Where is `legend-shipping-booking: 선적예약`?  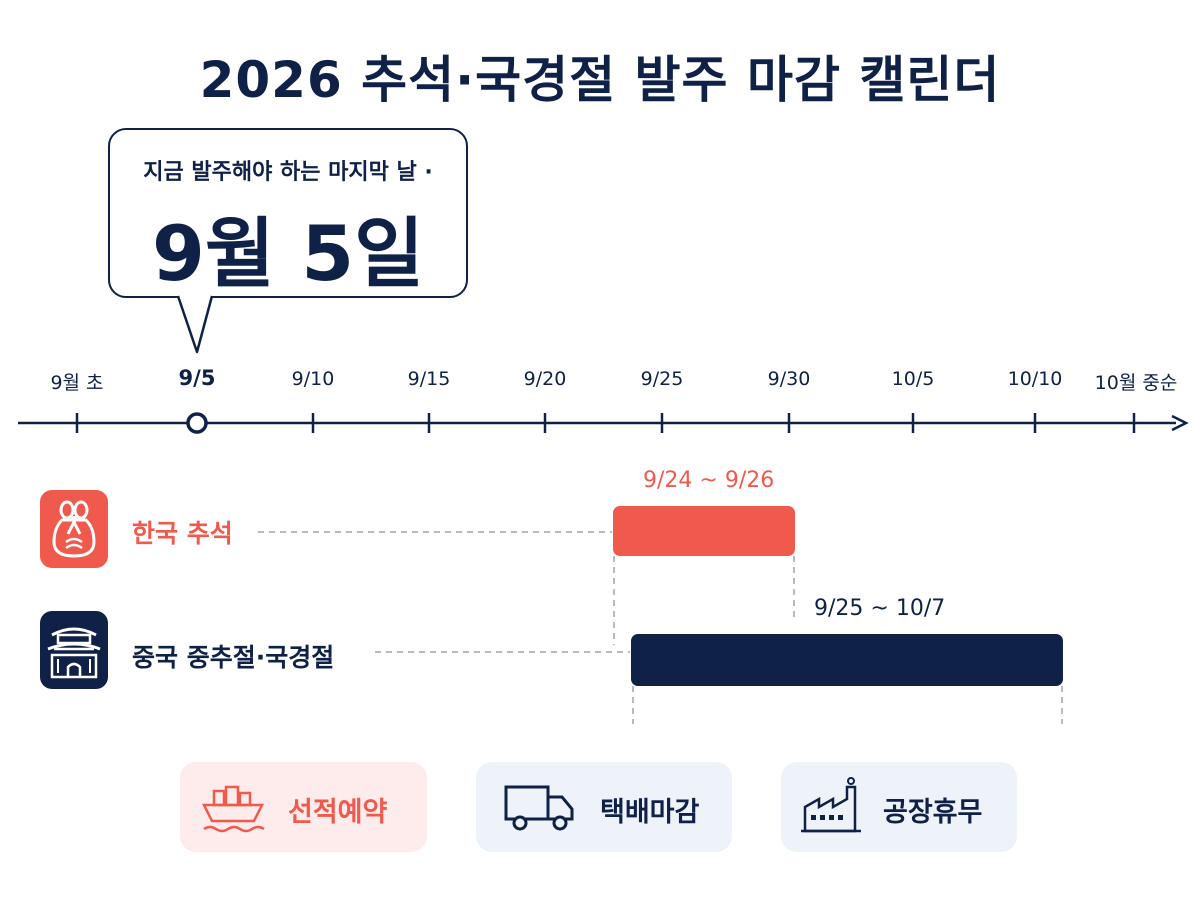 legend-shipping-booking: 선적예약 is located at coordinates (303, 807).